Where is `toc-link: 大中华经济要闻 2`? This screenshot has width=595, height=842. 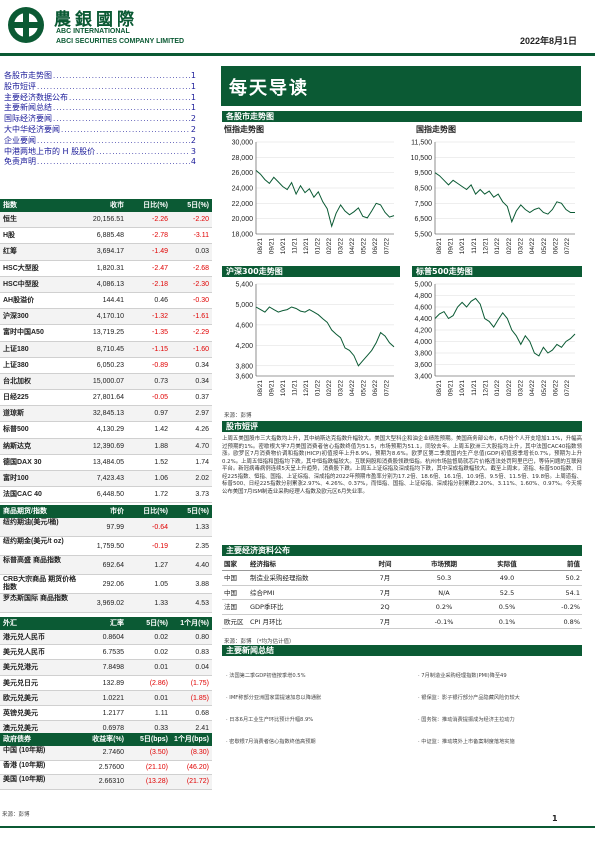 toc-link: 大中华经济要闻 2 is located at coordinates (100, 130).